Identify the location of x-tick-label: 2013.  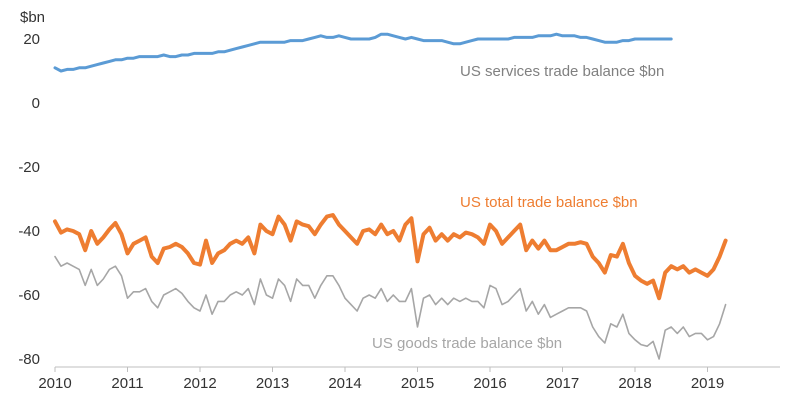
(272, 383).